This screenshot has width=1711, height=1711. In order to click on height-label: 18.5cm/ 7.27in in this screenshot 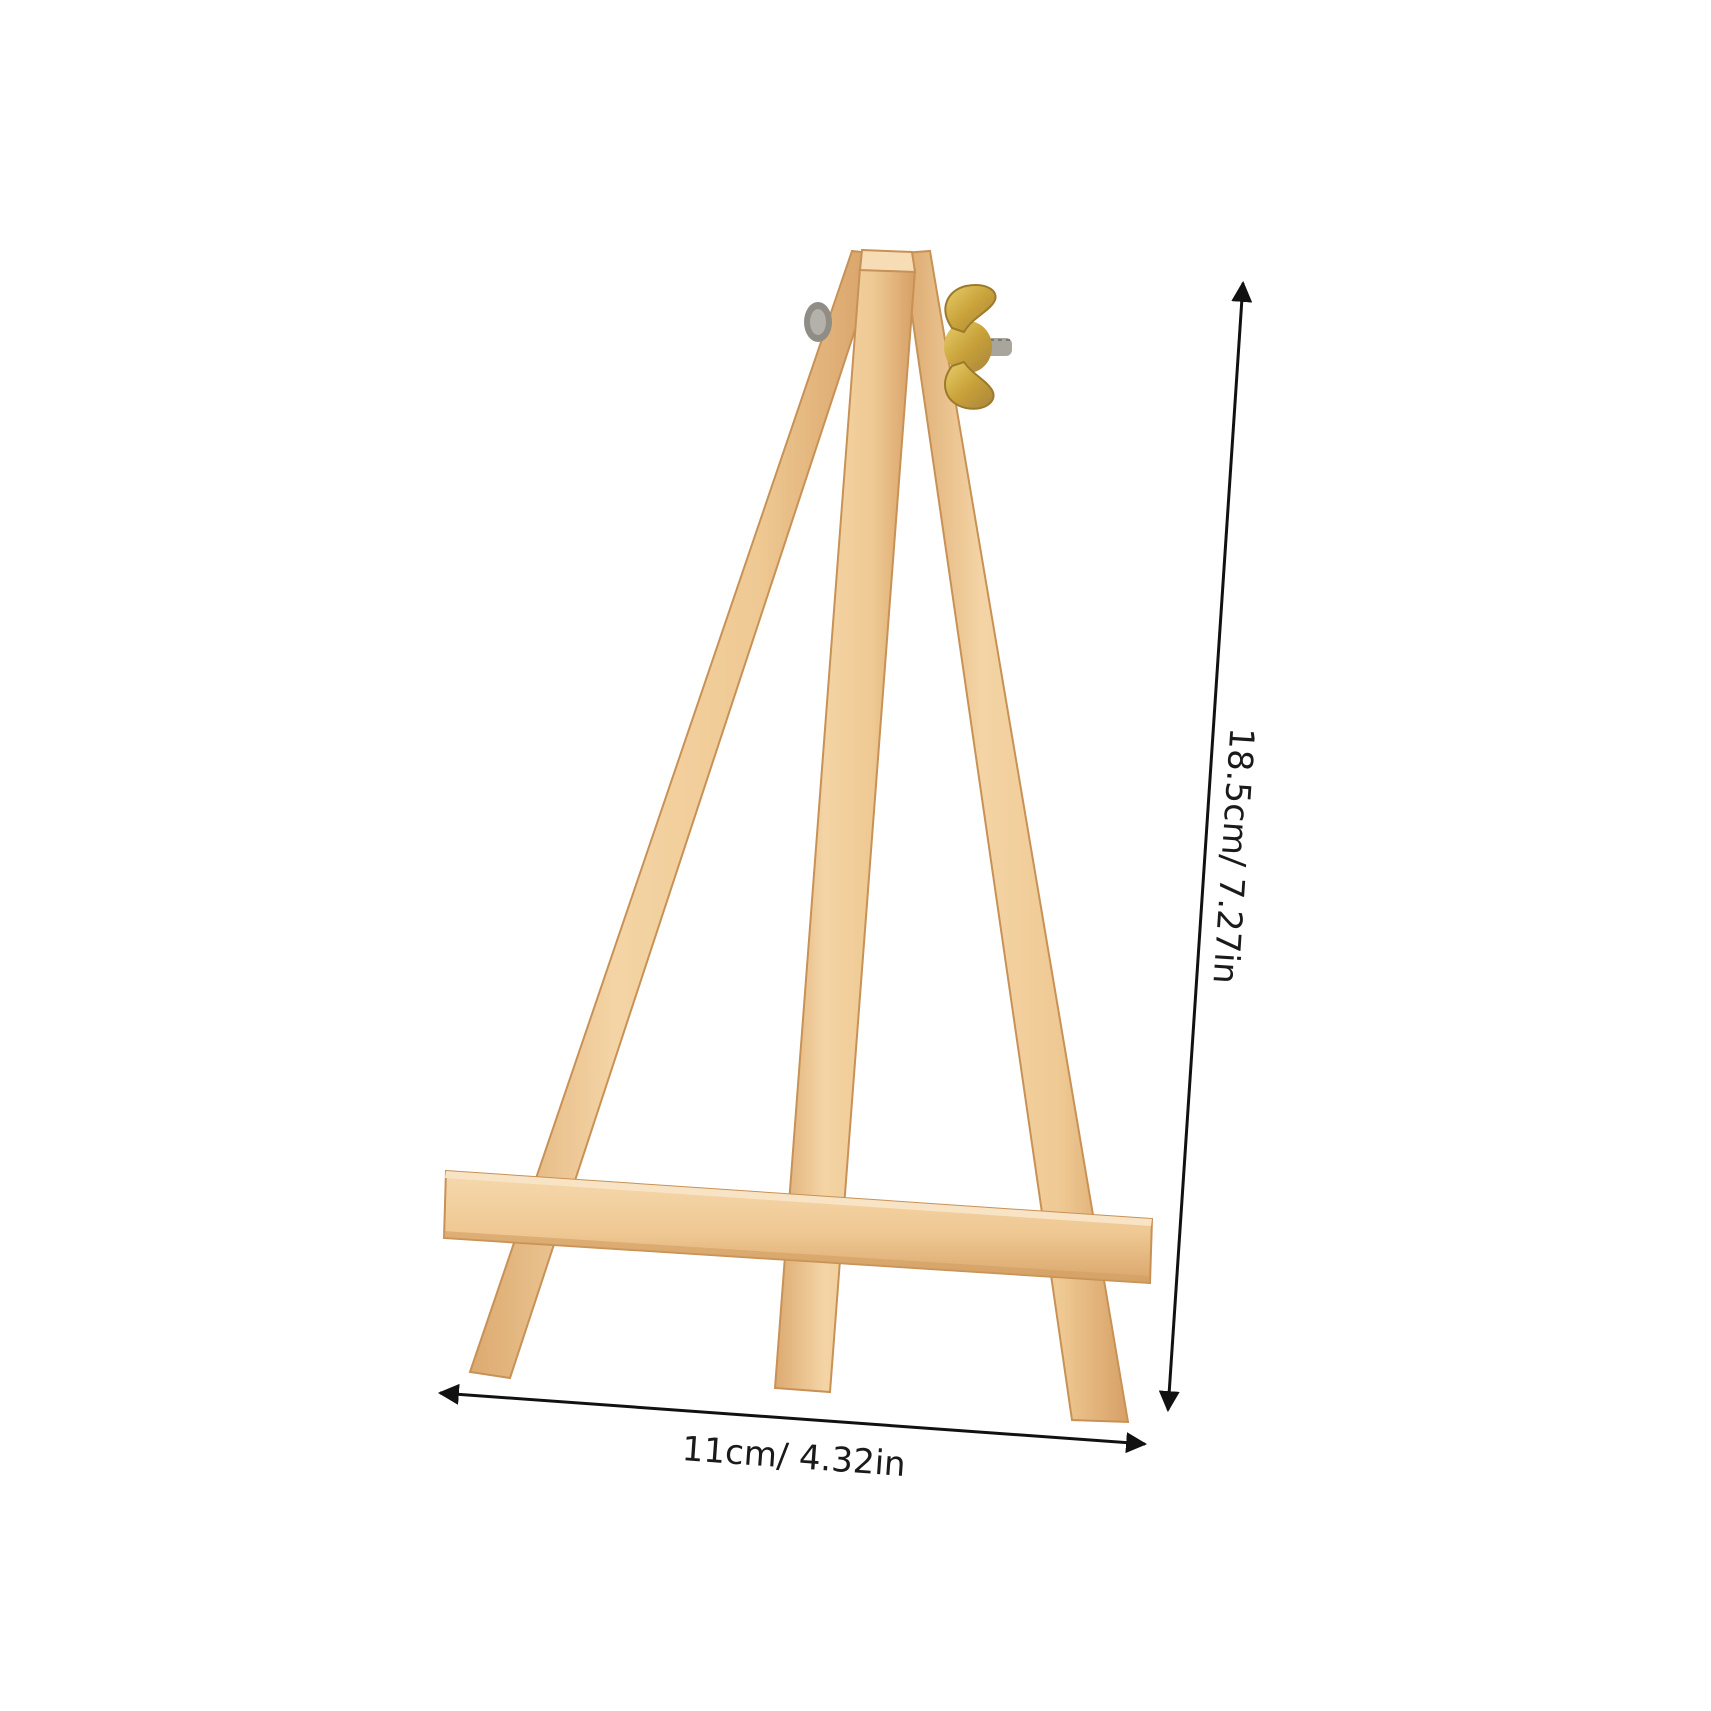, I will do `click(1233, 855)`.